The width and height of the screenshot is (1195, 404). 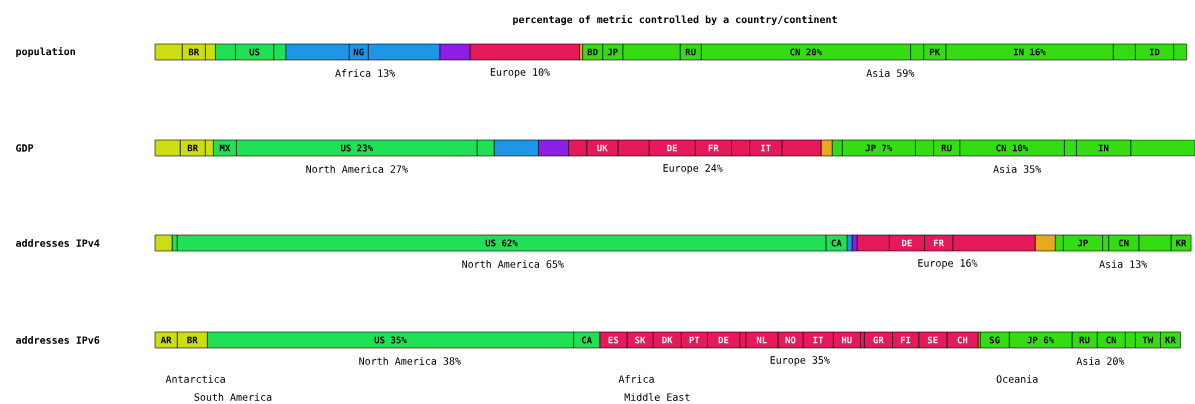 I want to click on data-label: TW, so click(x=1148, y=340).